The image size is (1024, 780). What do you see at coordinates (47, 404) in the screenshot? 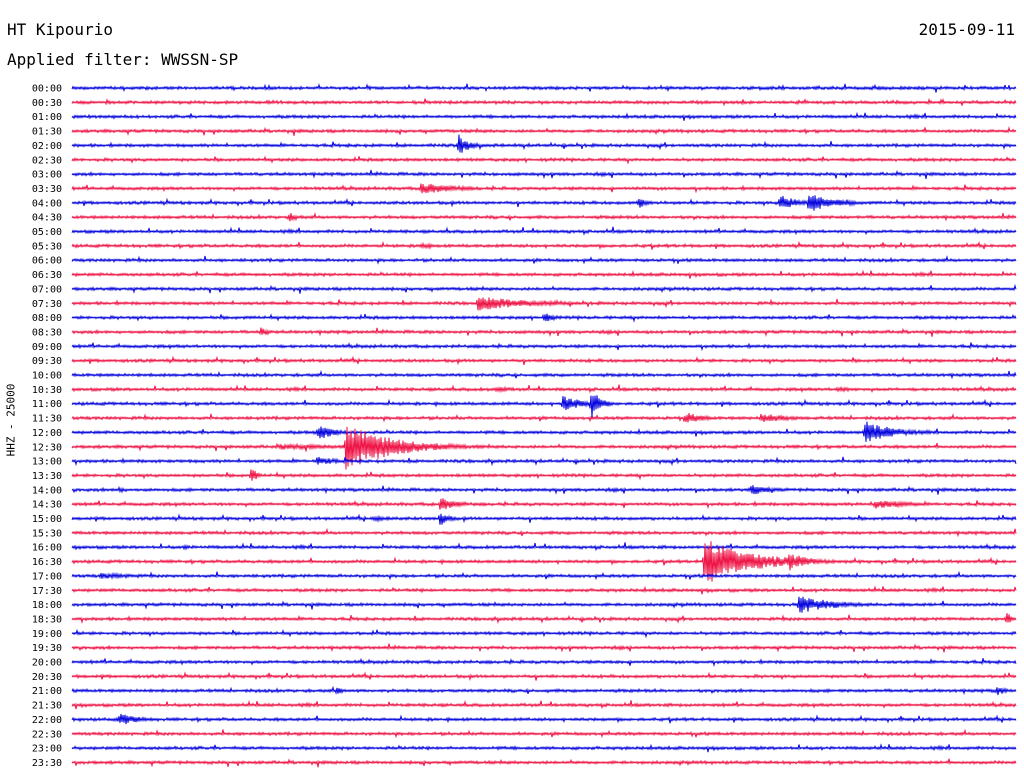
I see `row-time-label: 11:00` at bounding box center [47, 404].